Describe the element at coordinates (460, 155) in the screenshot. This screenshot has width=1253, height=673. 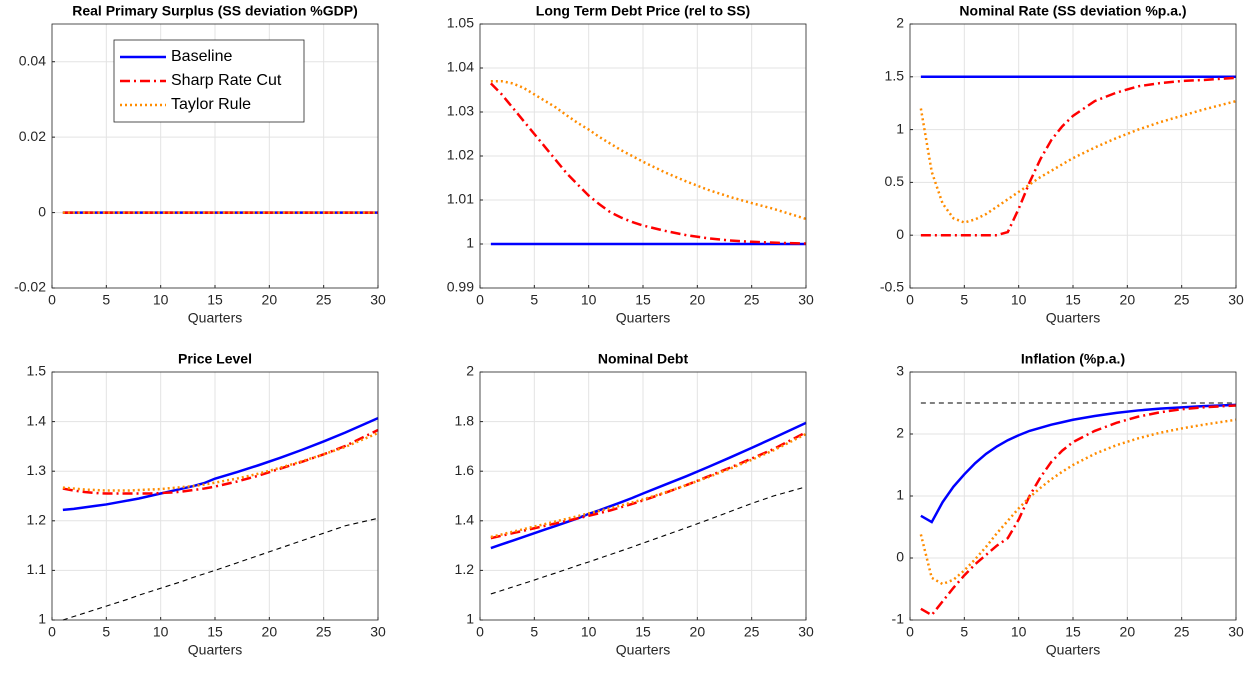
I see `y-tick-label: 1.02` at that location.